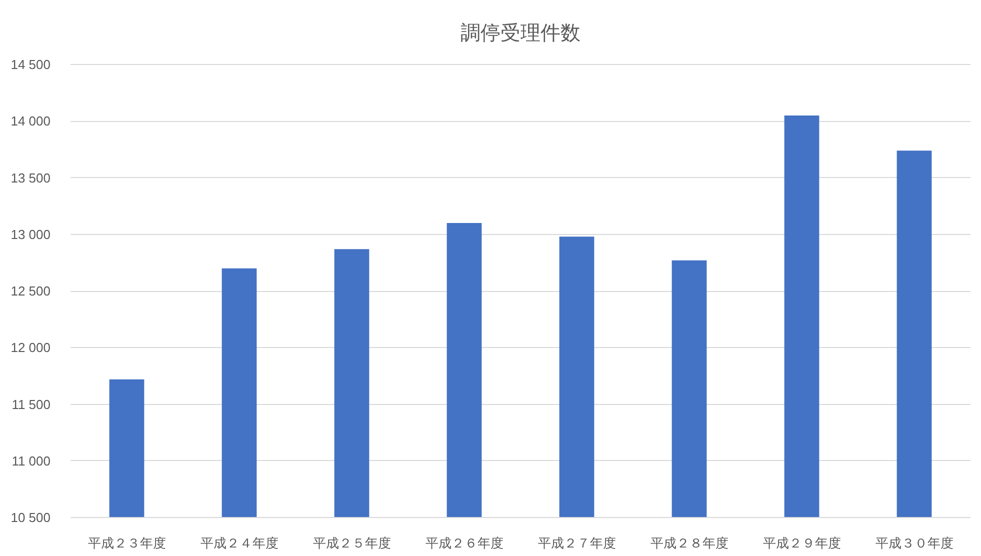 Image resolution: width=981 pixels, height=556 pixels. I want to click on x-tick-label: 平成２７年度, so click(577, 543).